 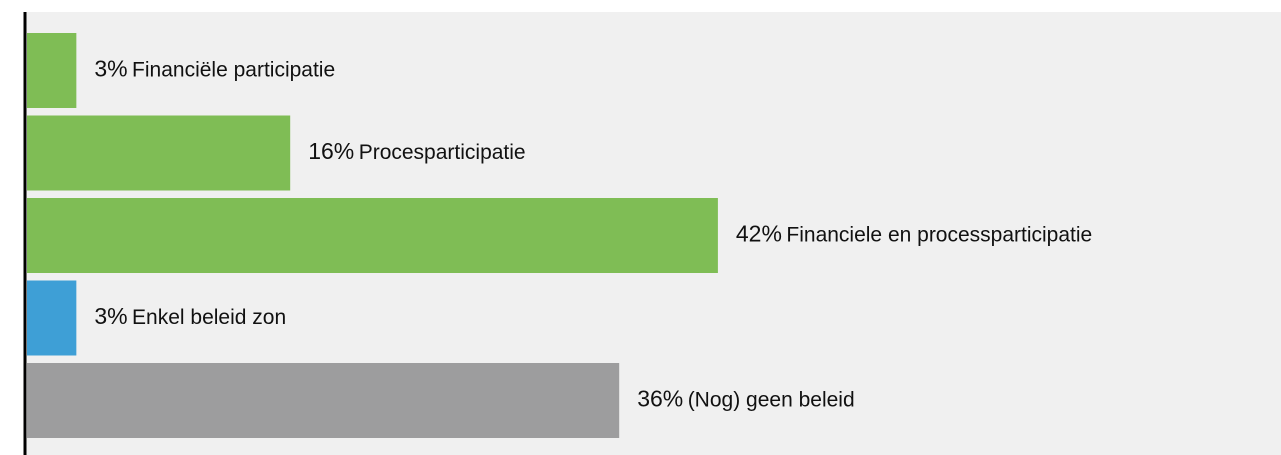 What do you see at coordinates (939, 234) in the screenshot?
I see `category-label: Financiele en processparticipatie` at bounding box center [939, 234].